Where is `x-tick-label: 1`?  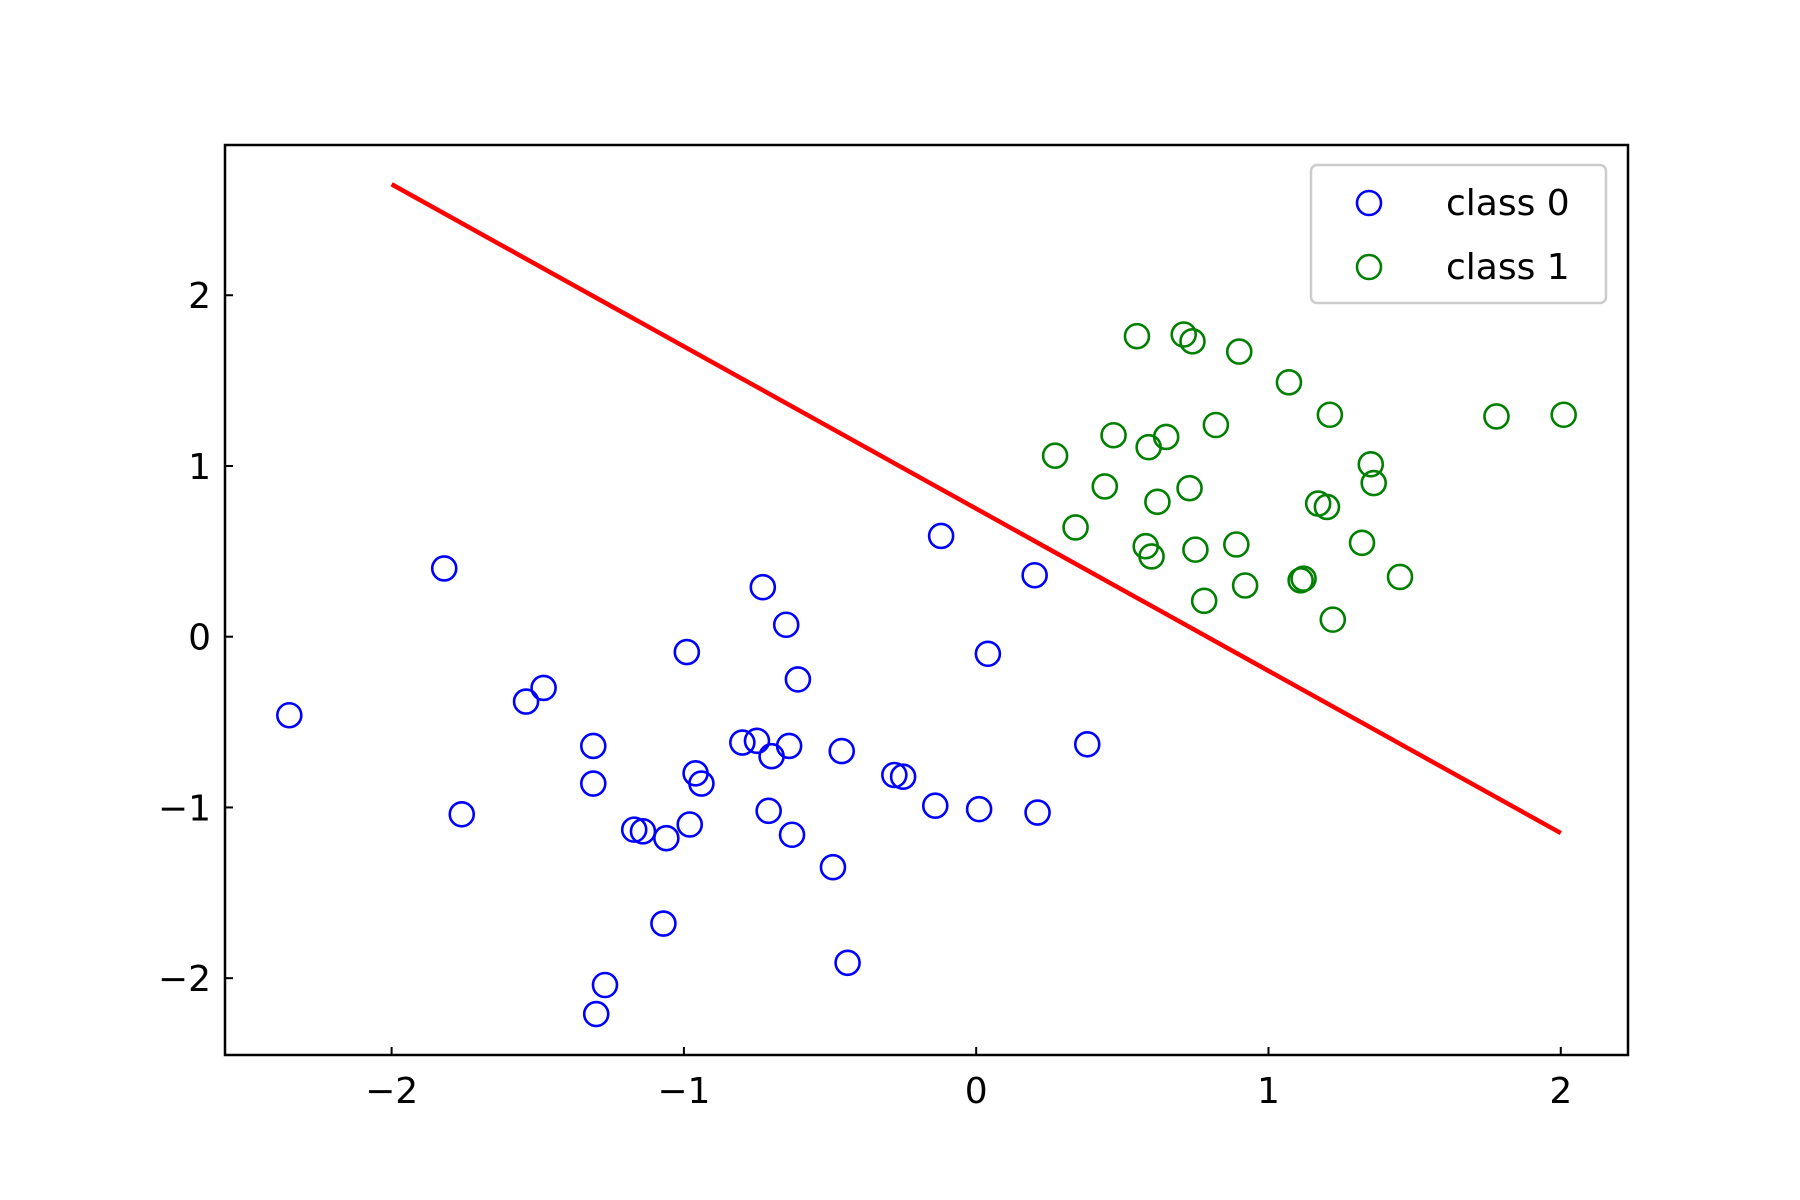 x-tick-label: 1 is located at coordinates (1268, 1091).